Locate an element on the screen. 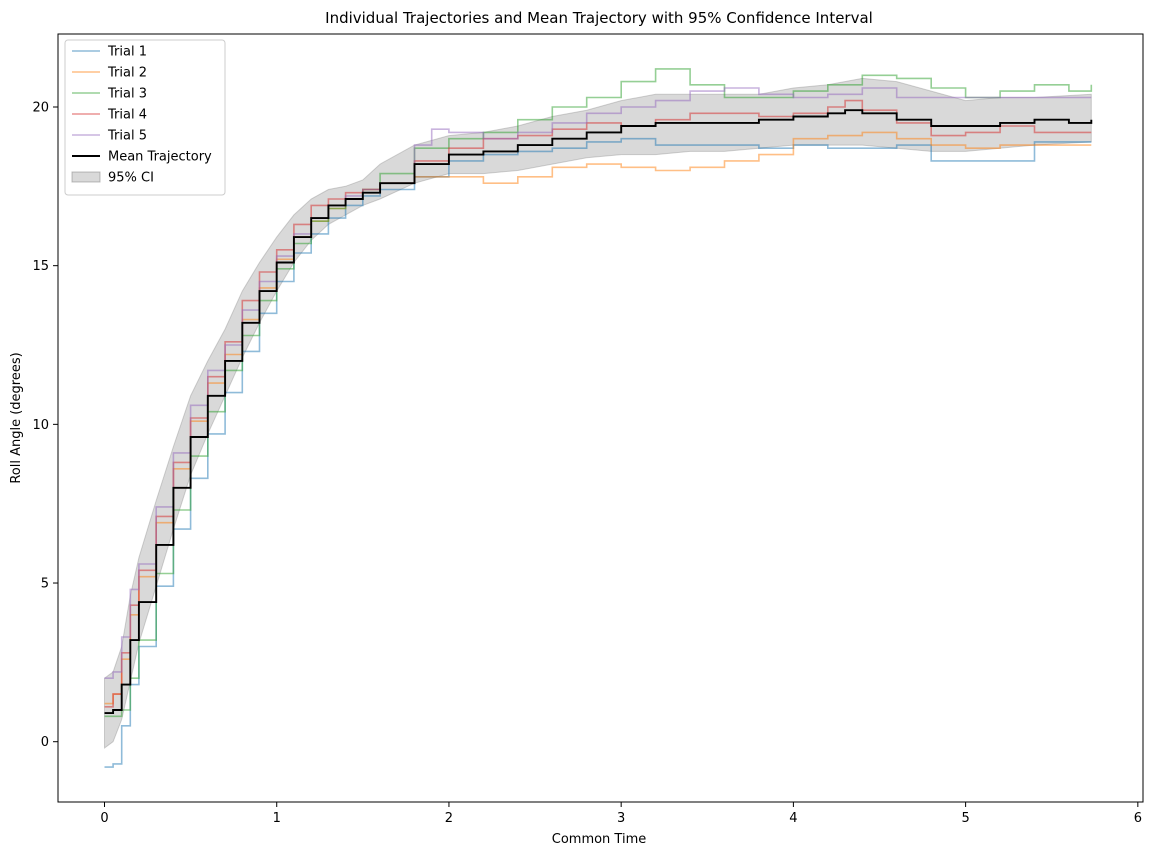 This screenshot has height=859, width=1153. legend-box is located at coordinates (145, 117).